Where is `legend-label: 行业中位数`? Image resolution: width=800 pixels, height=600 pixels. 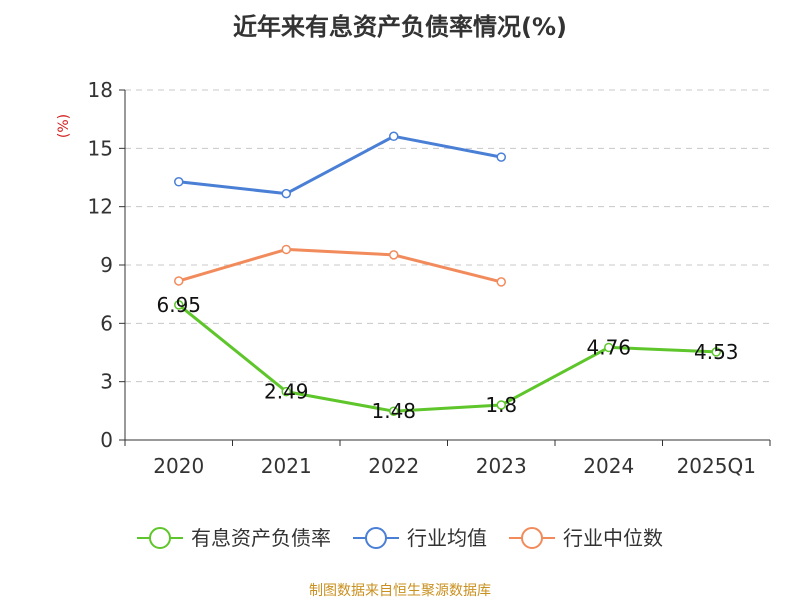 legend-label: 行业中位数 is located at coordinates (613, 538).